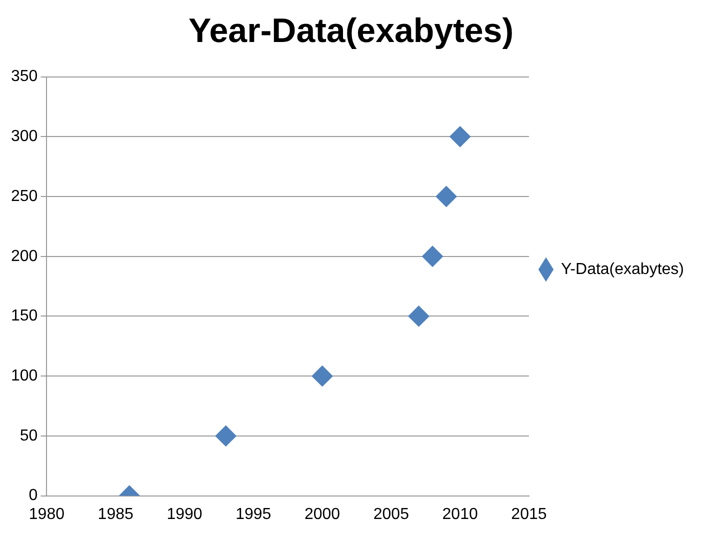 The image size is (706, 535). Describe the element at coordinates (24, 316) in the screenshot. I see `y-tick-label: 150` at that location.